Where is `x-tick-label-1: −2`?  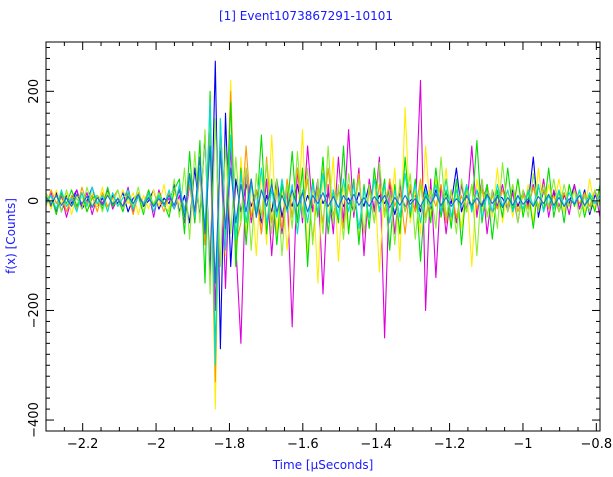
x-tick-label-1: −2 is located at coordinates (155, 444).